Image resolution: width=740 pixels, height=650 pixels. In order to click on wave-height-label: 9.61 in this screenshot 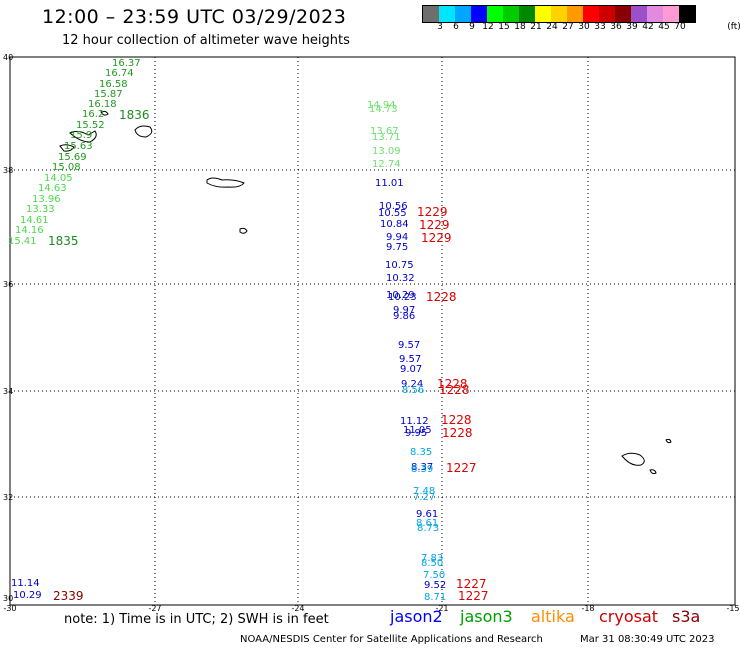, I will do `click(427, 514)`.